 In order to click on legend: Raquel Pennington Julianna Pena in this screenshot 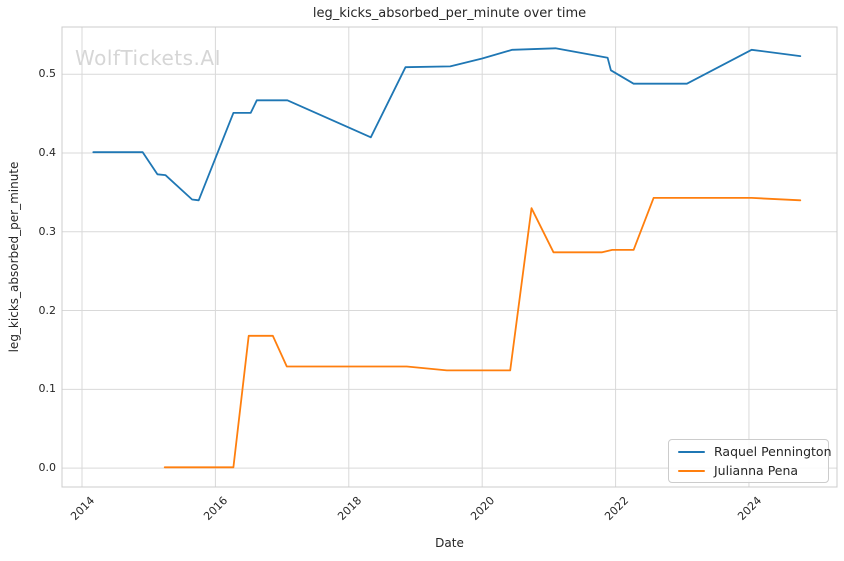, I will do `click(750, 461)`.